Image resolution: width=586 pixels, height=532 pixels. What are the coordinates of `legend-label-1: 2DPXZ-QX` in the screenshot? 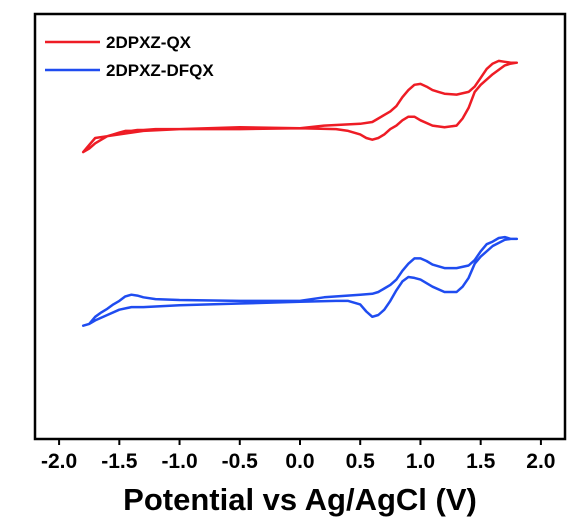 It's located at (149, 42).